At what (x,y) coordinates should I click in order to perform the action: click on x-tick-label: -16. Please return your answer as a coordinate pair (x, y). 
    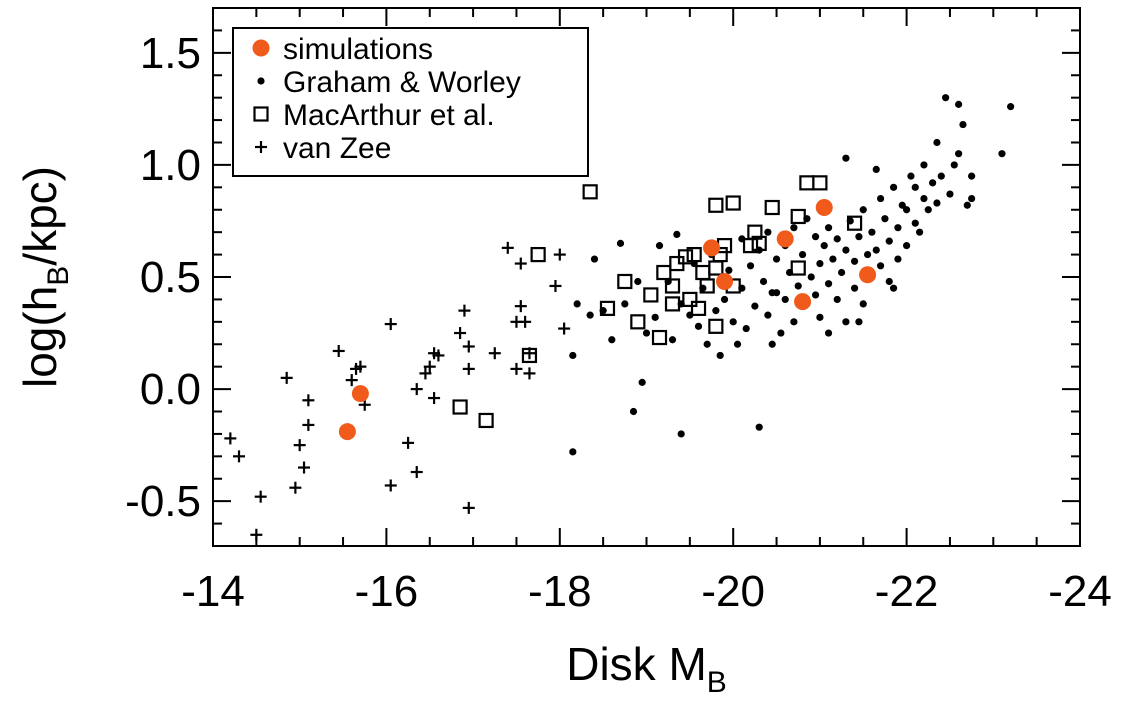
    Looking at the image, I should click on (387, 591).